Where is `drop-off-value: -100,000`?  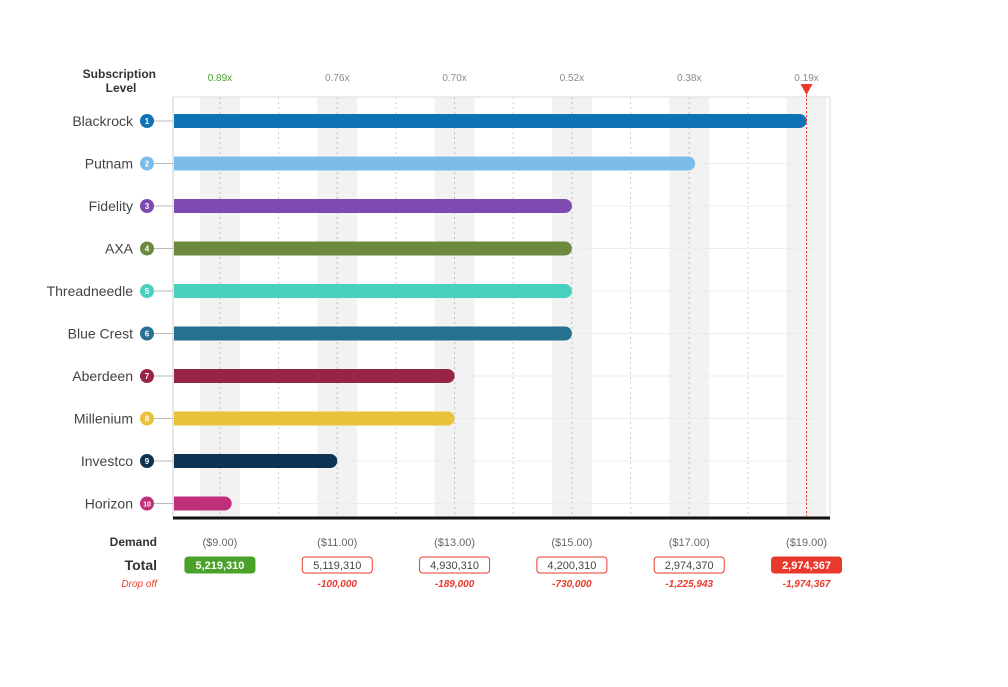
drop-off-value: -100,000 is located at coordinates (338, 584).